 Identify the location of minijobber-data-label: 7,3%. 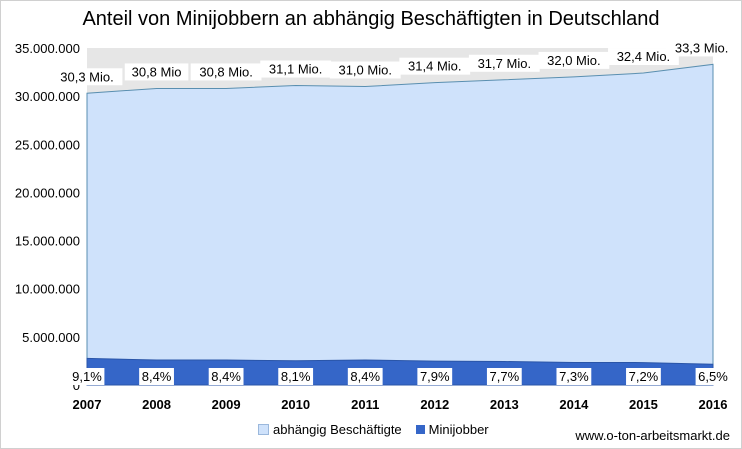
(574, 376).